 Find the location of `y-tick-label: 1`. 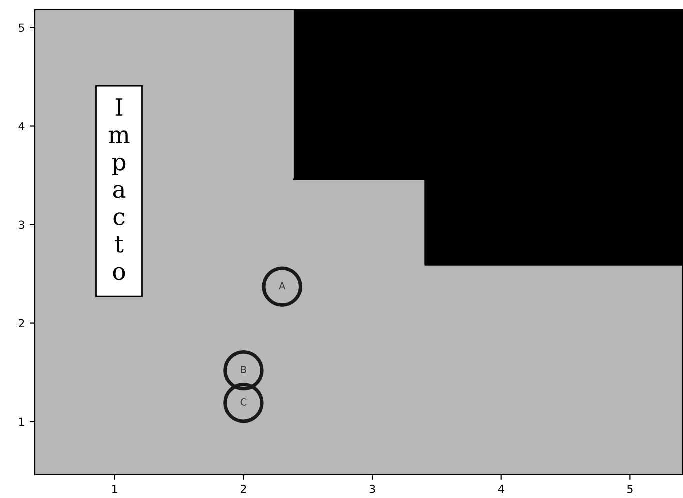

y-tick-label: 1 is located at coordinates (21, 422).